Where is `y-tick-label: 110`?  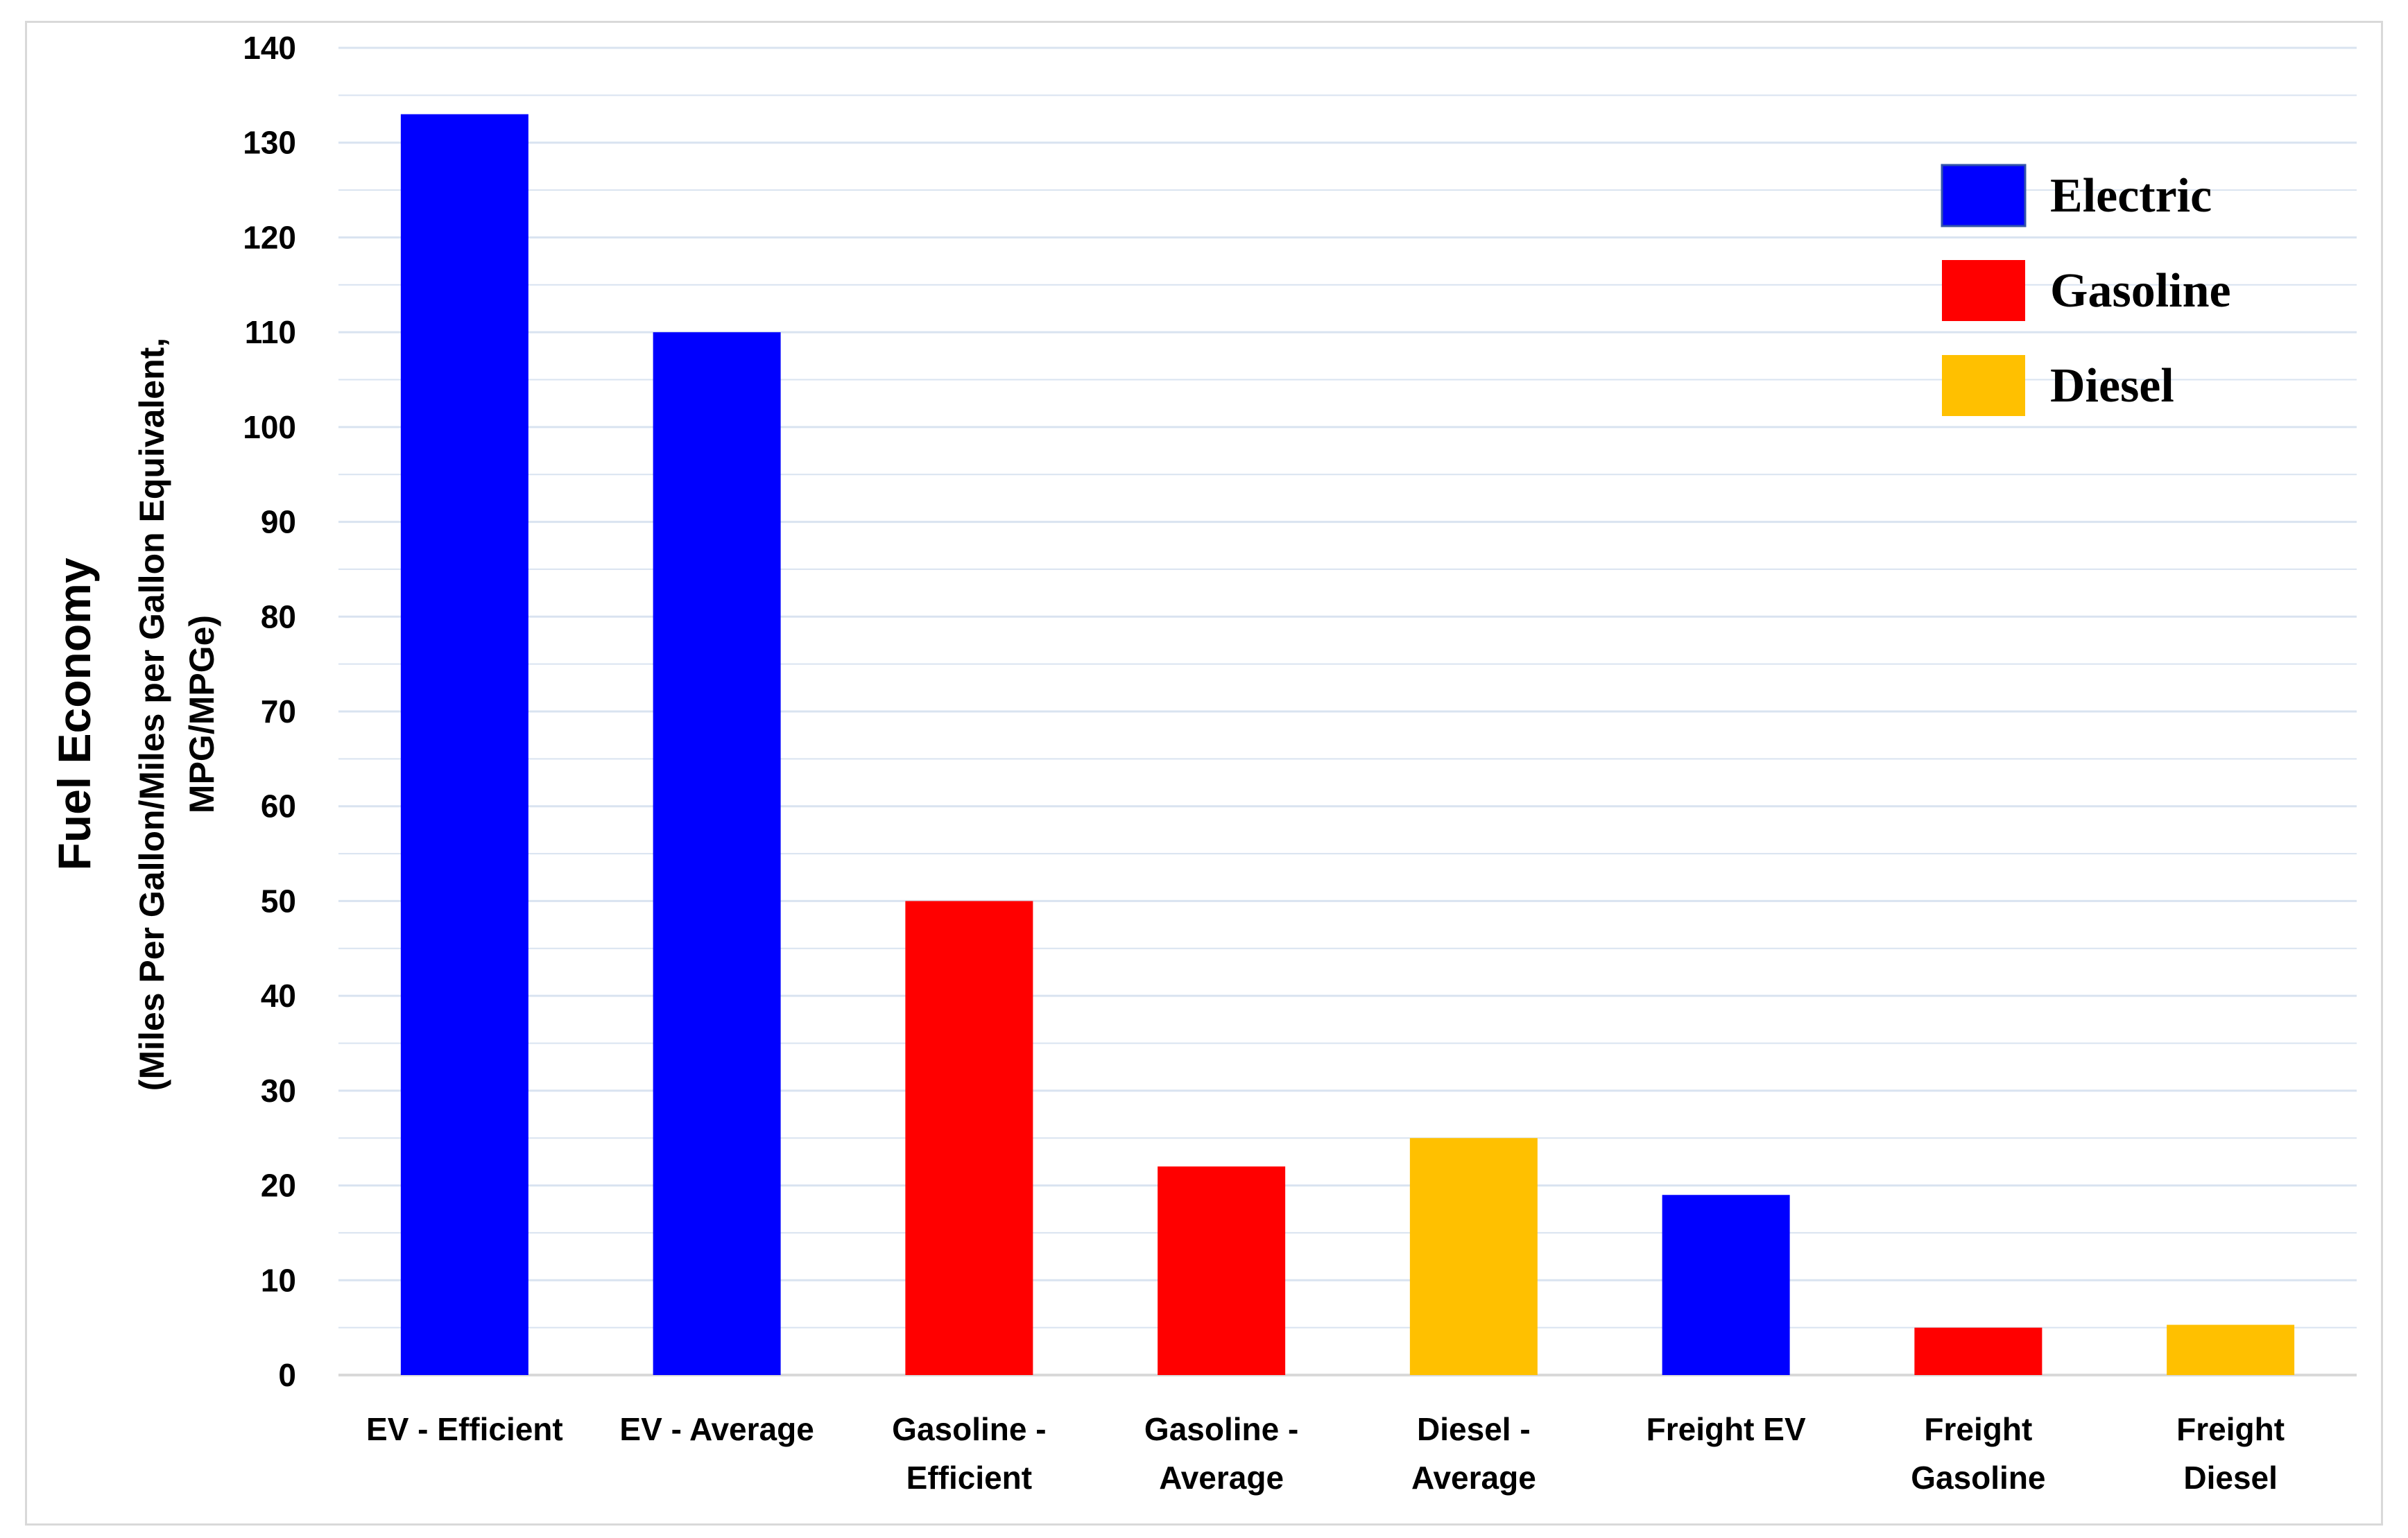 y-tick-label: 110 is located at coordinates (270, 332).